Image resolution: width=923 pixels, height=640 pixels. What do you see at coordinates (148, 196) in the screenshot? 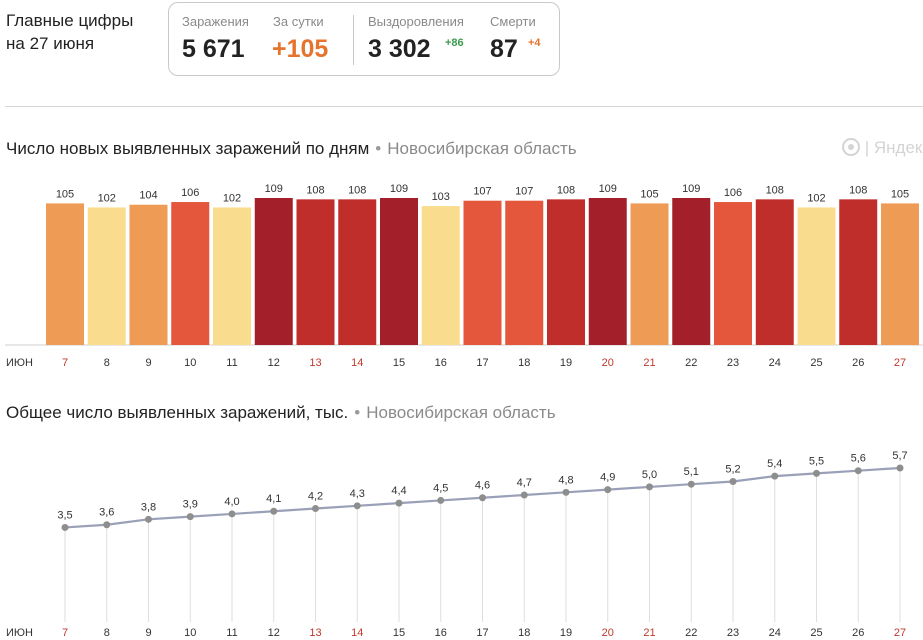
I see `bar-value-label: 104` at bounding box center [148, 196].